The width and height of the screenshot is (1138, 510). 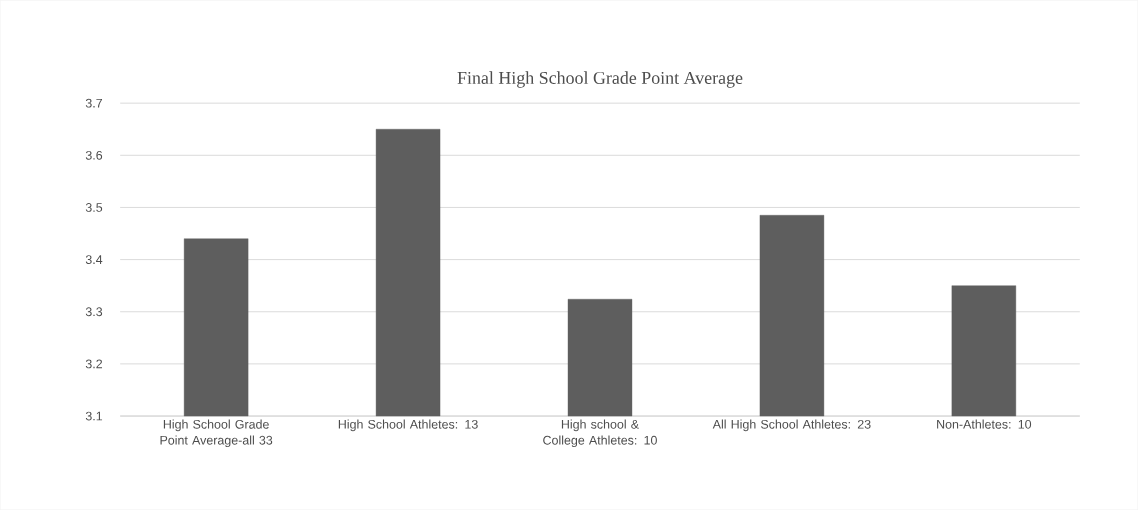 What do you see at coordinates (408, 425) in the screenshot?
I see `x-tick-label: High School Athletes: 13` at bounding box center [408, 425].